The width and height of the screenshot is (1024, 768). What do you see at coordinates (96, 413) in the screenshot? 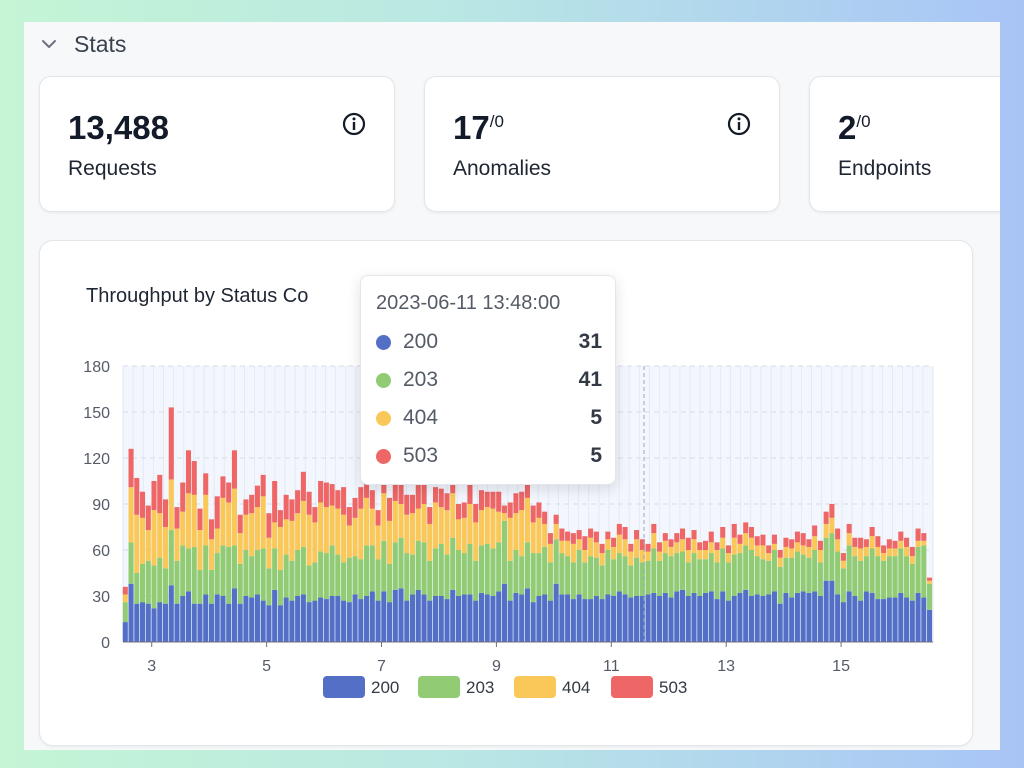
I see `y-tick-label: 150` at bounding box center [96, 413].